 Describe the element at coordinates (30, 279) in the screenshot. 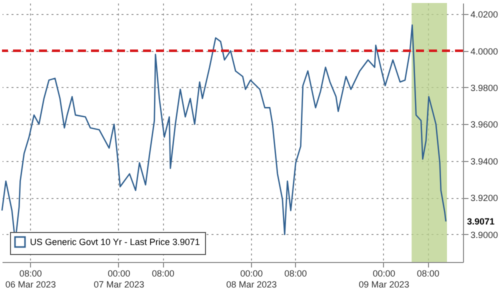

I see `x-tick-label: 08:00 06 Mar 2023` at that location.